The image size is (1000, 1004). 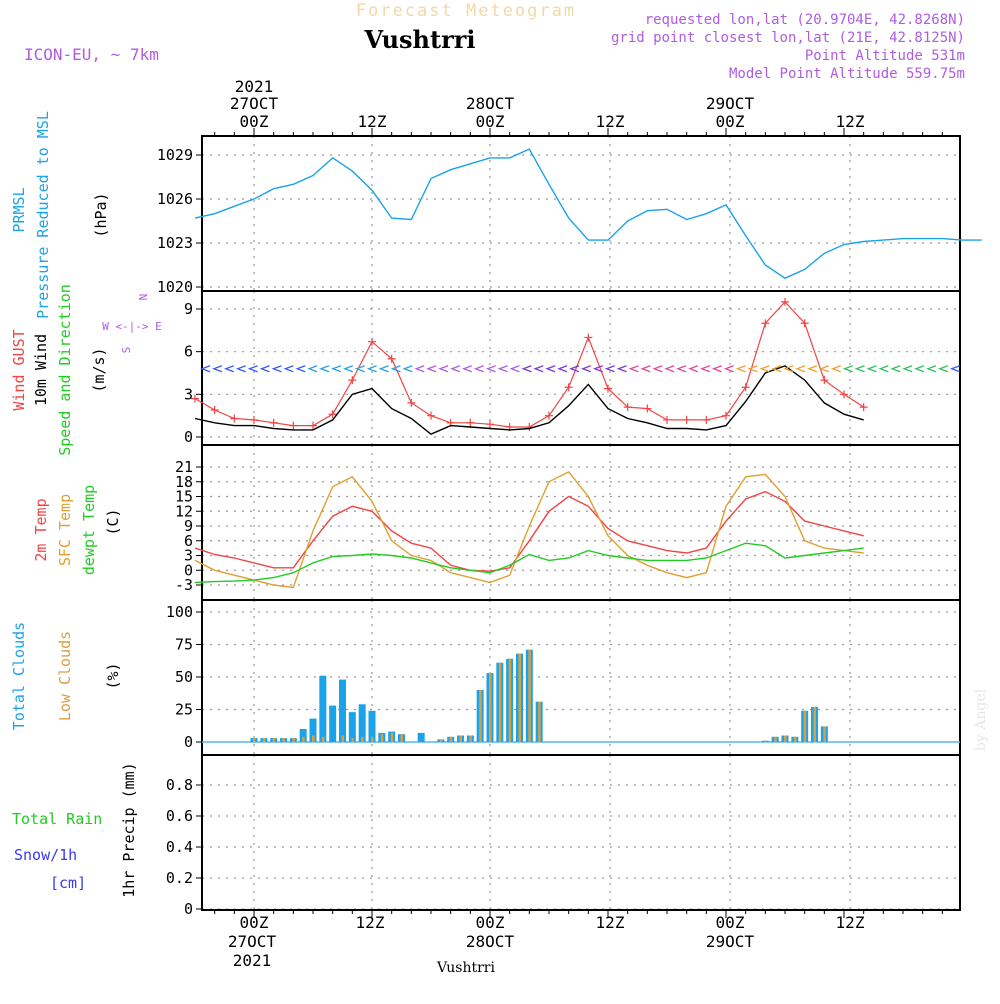 I want to click on top-date-1: 27OCT, so click(x=254, y=103).